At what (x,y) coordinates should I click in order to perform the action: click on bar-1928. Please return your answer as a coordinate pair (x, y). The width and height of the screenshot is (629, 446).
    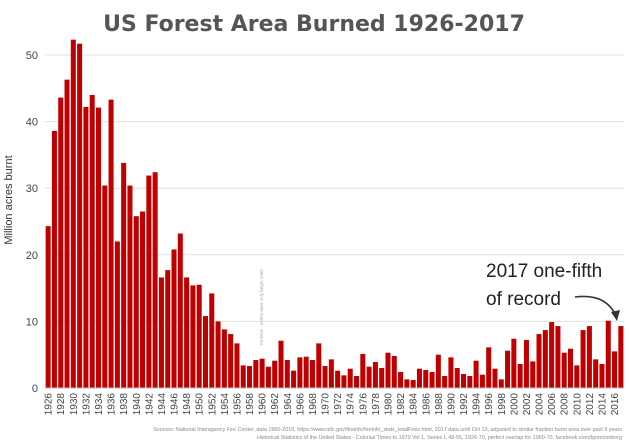
    Looking at the image, I should click on (61, 243).